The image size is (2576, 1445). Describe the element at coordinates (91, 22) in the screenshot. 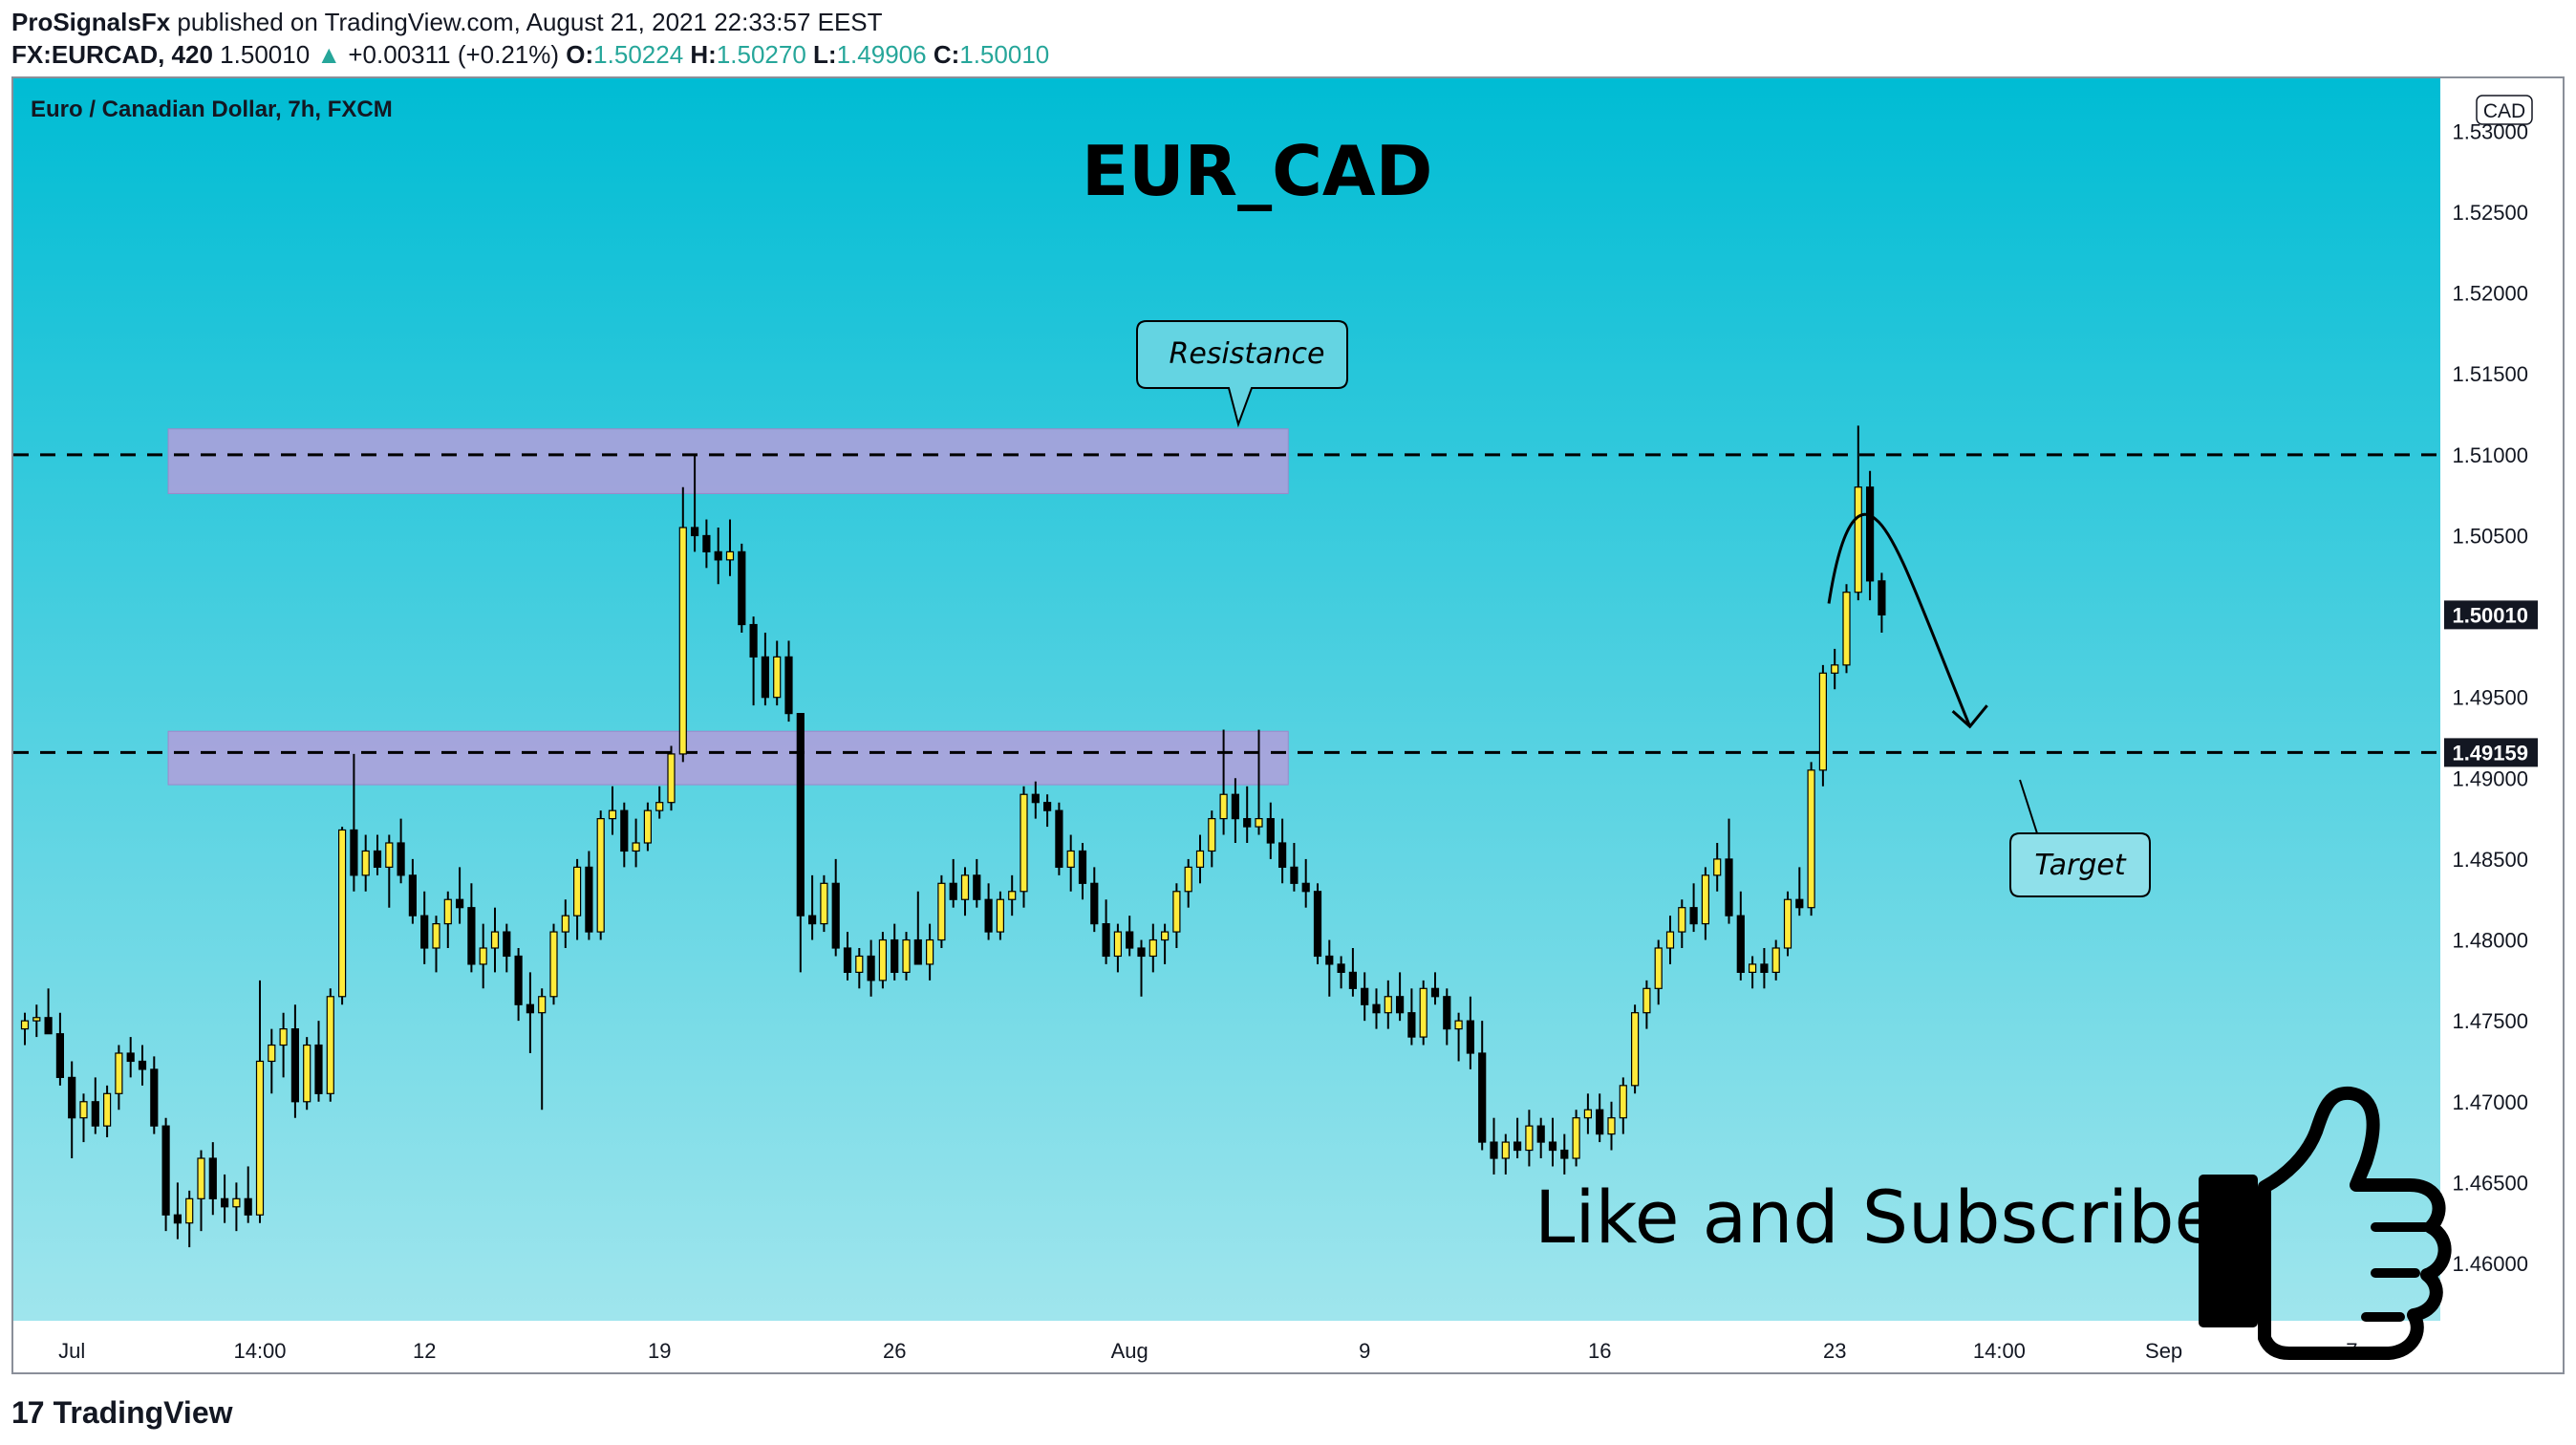

I see `publisher-name: ProSignalsFx` at that location.